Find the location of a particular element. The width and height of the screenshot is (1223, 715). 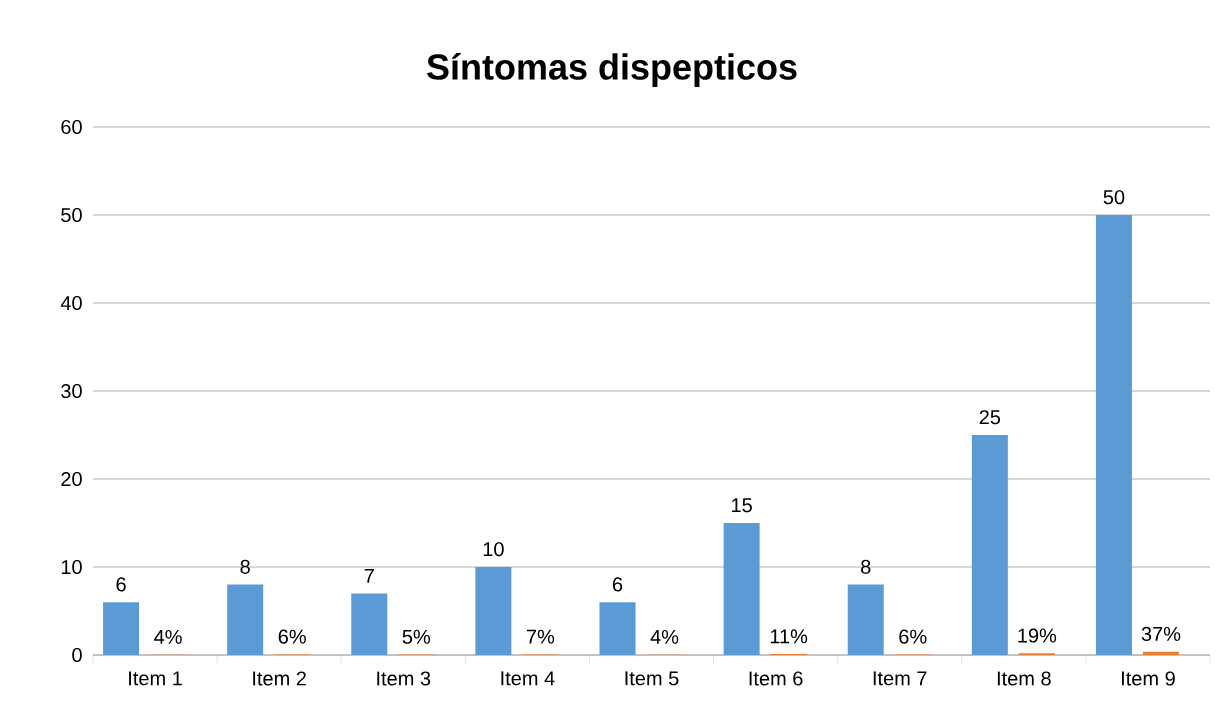

data-label: 50 is located at coordinates (1114, 197).